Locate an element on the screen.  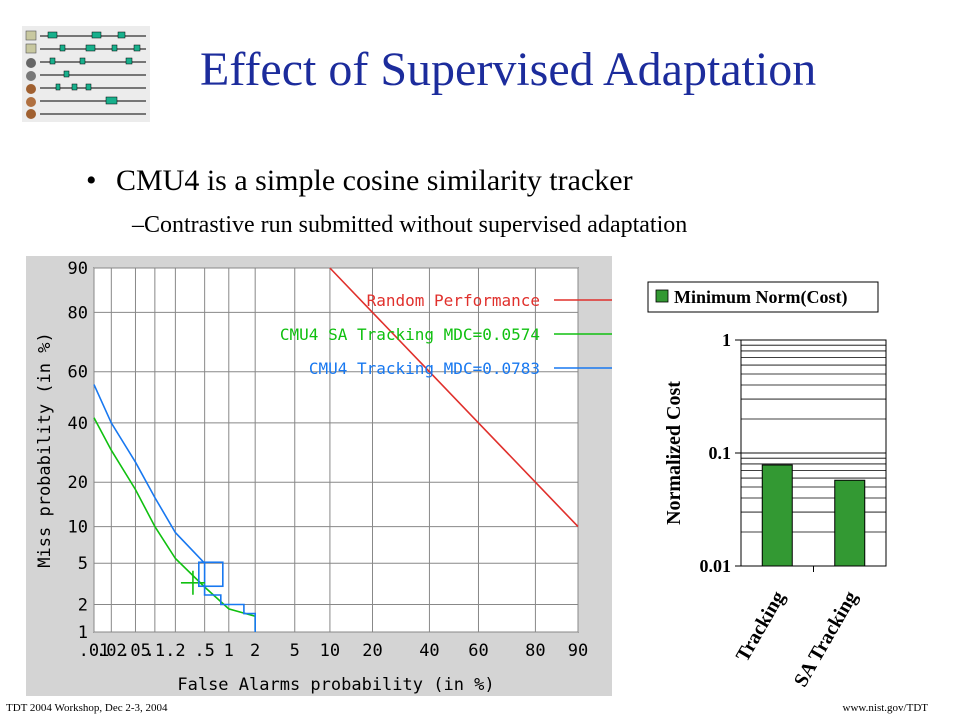
bar-y-tick-label: 0.1 is located at coordinates (720, 453).